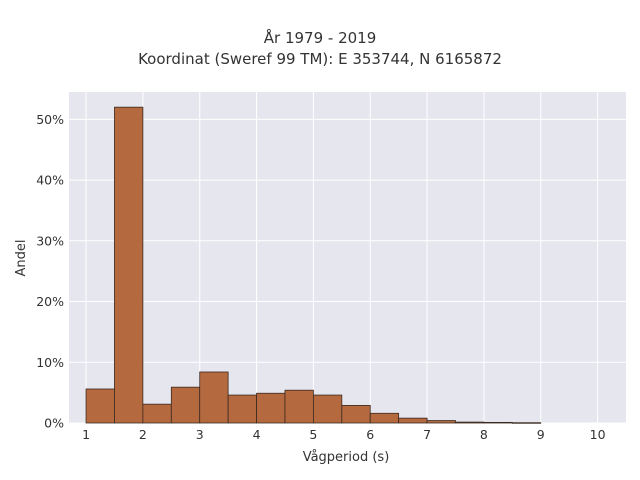  Describe the element at coordinates (346, 457) in the screenshot. I see `x-axis-label: Vågperiod (s)` at that location.